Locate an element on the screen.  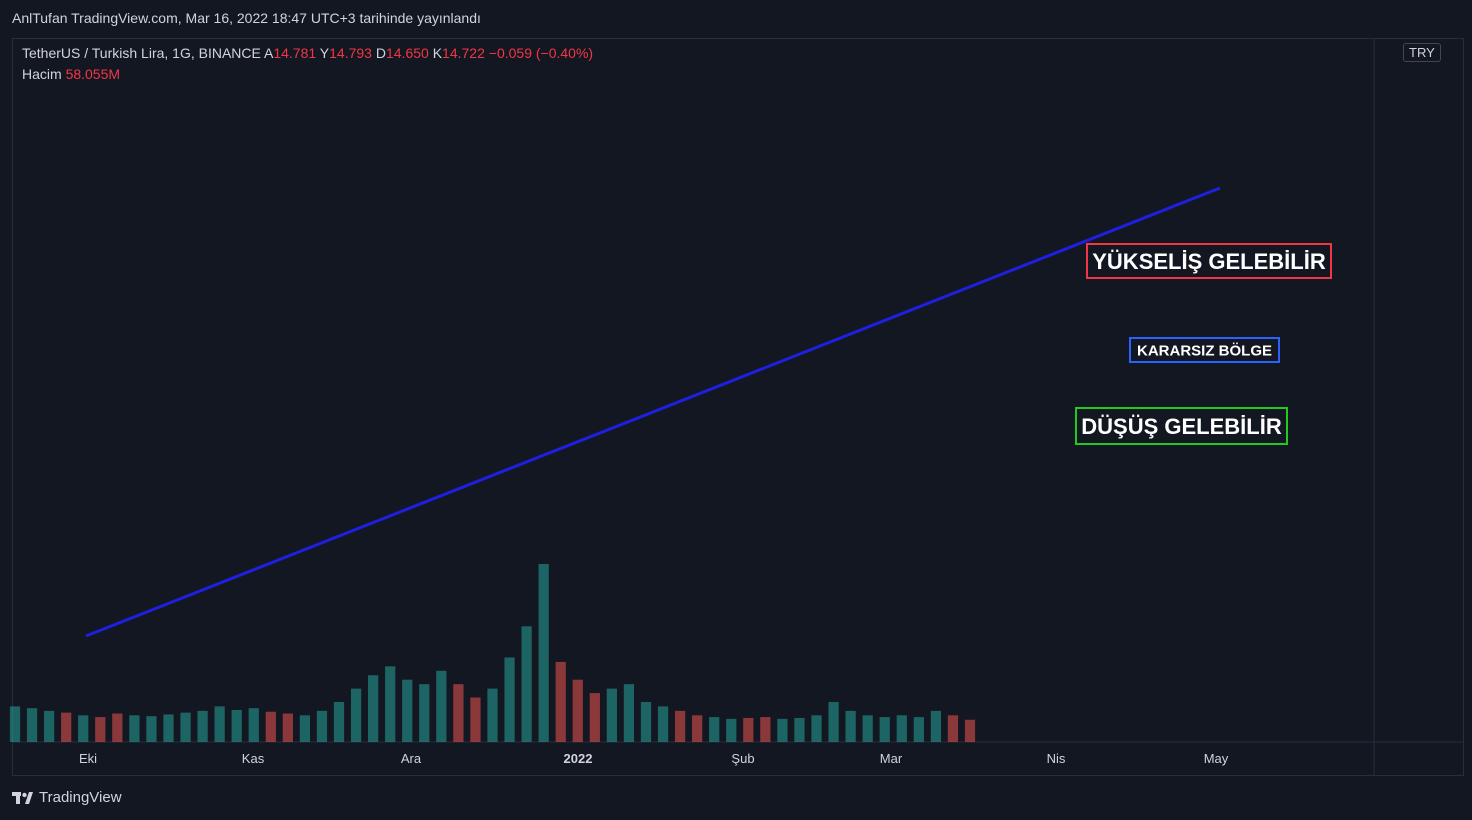
open-value: 14.781 is located at coordinates (295, 53).